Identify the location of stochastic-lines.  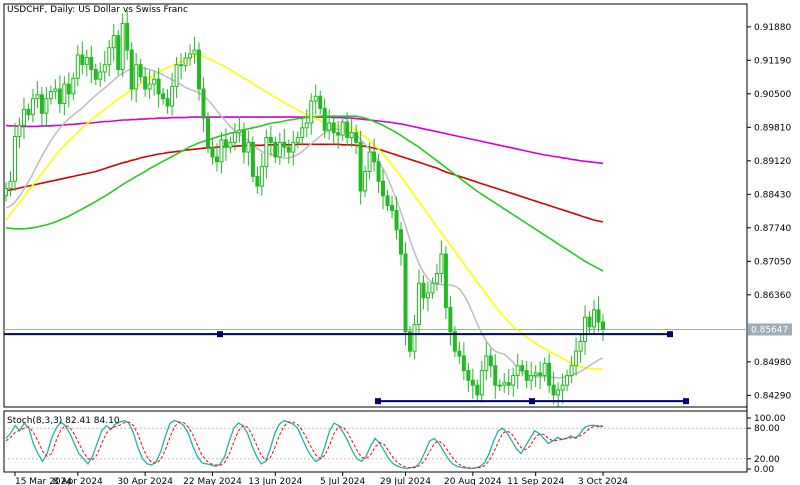
(304, 444).